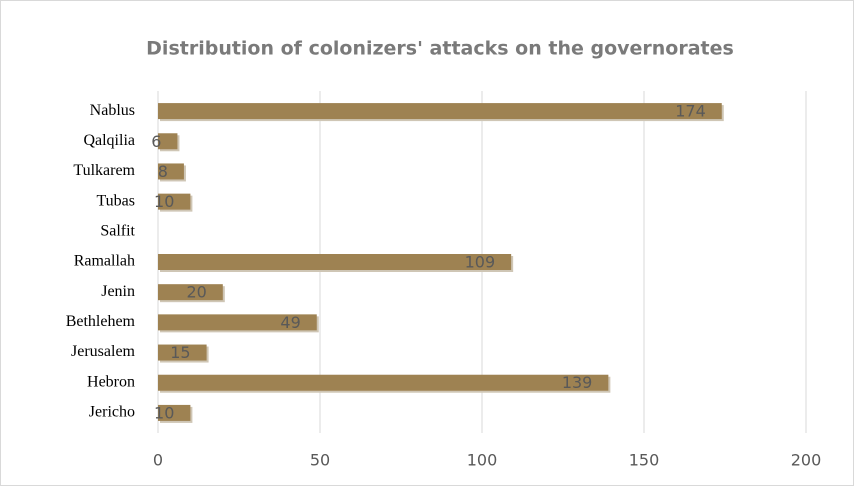  I want to click on y-tick-label: Bethlehem, so click(101, 321).